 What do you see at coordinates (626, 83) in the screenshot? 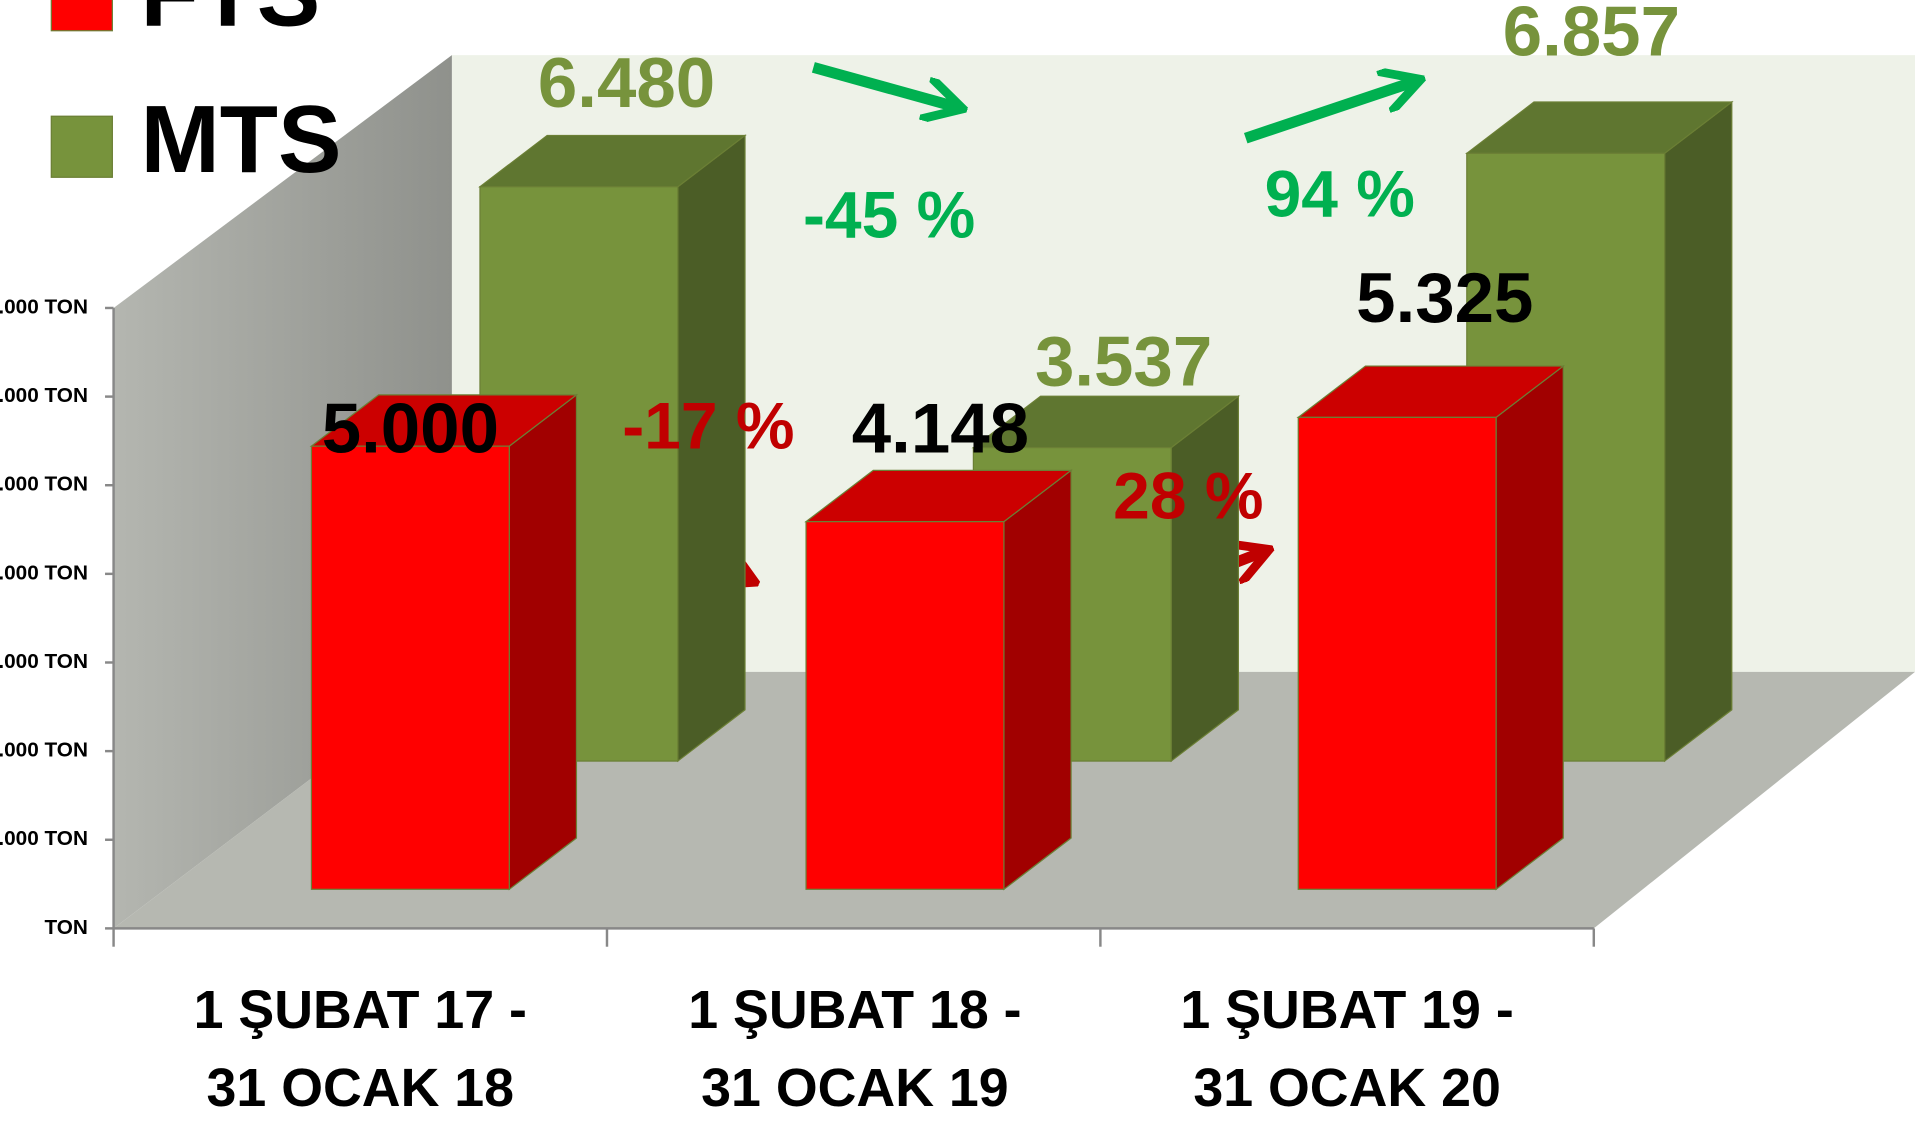
I see `value-label: 6.480` at bounding box center [626, 83].